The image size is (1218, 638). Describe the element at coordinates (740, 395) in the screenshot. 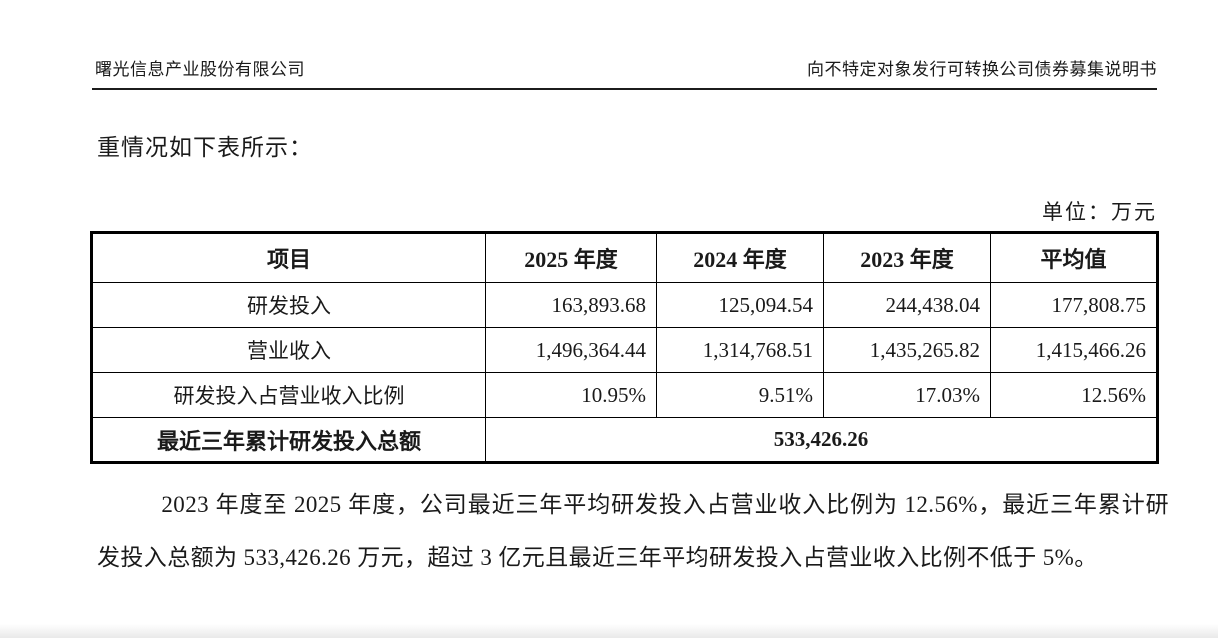

I see `cell-value: 9.51%` at that location.